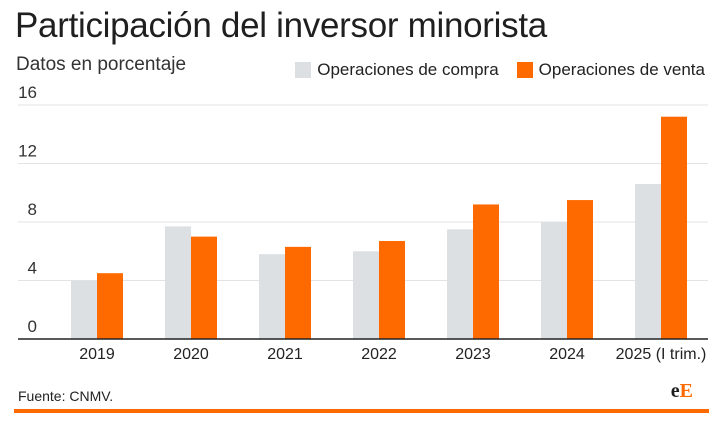 The height and width of the screenshot is (435, 723). What do you see at coordinates (524, 70) in the screenshot?
I see `legend-swatch-venta` at bounding box center [524, 70].